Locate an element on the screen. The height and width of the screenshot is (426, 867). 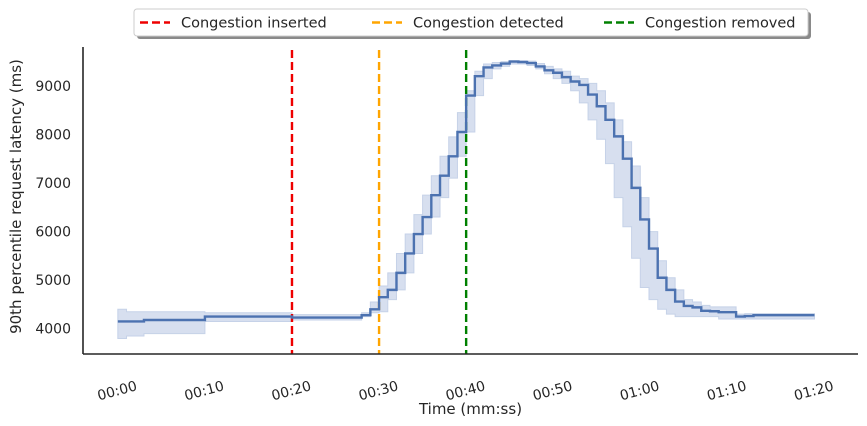
legend-box is located at coordinates (471, 22).